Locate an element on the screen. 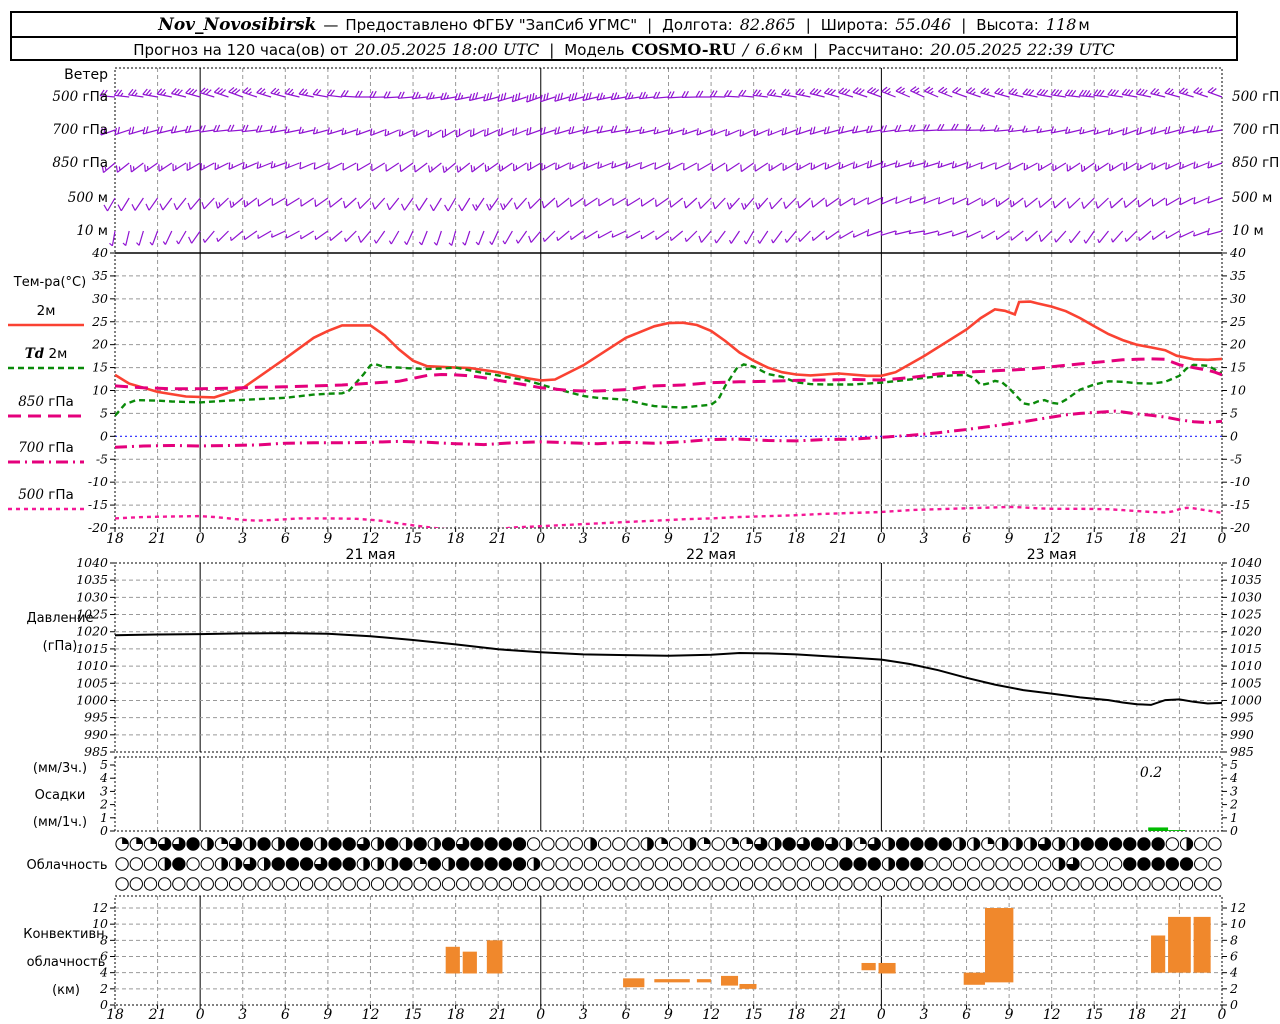 This screenshot has width=1280, height=1024. precip-bar is located at coordinates (1158, 829).